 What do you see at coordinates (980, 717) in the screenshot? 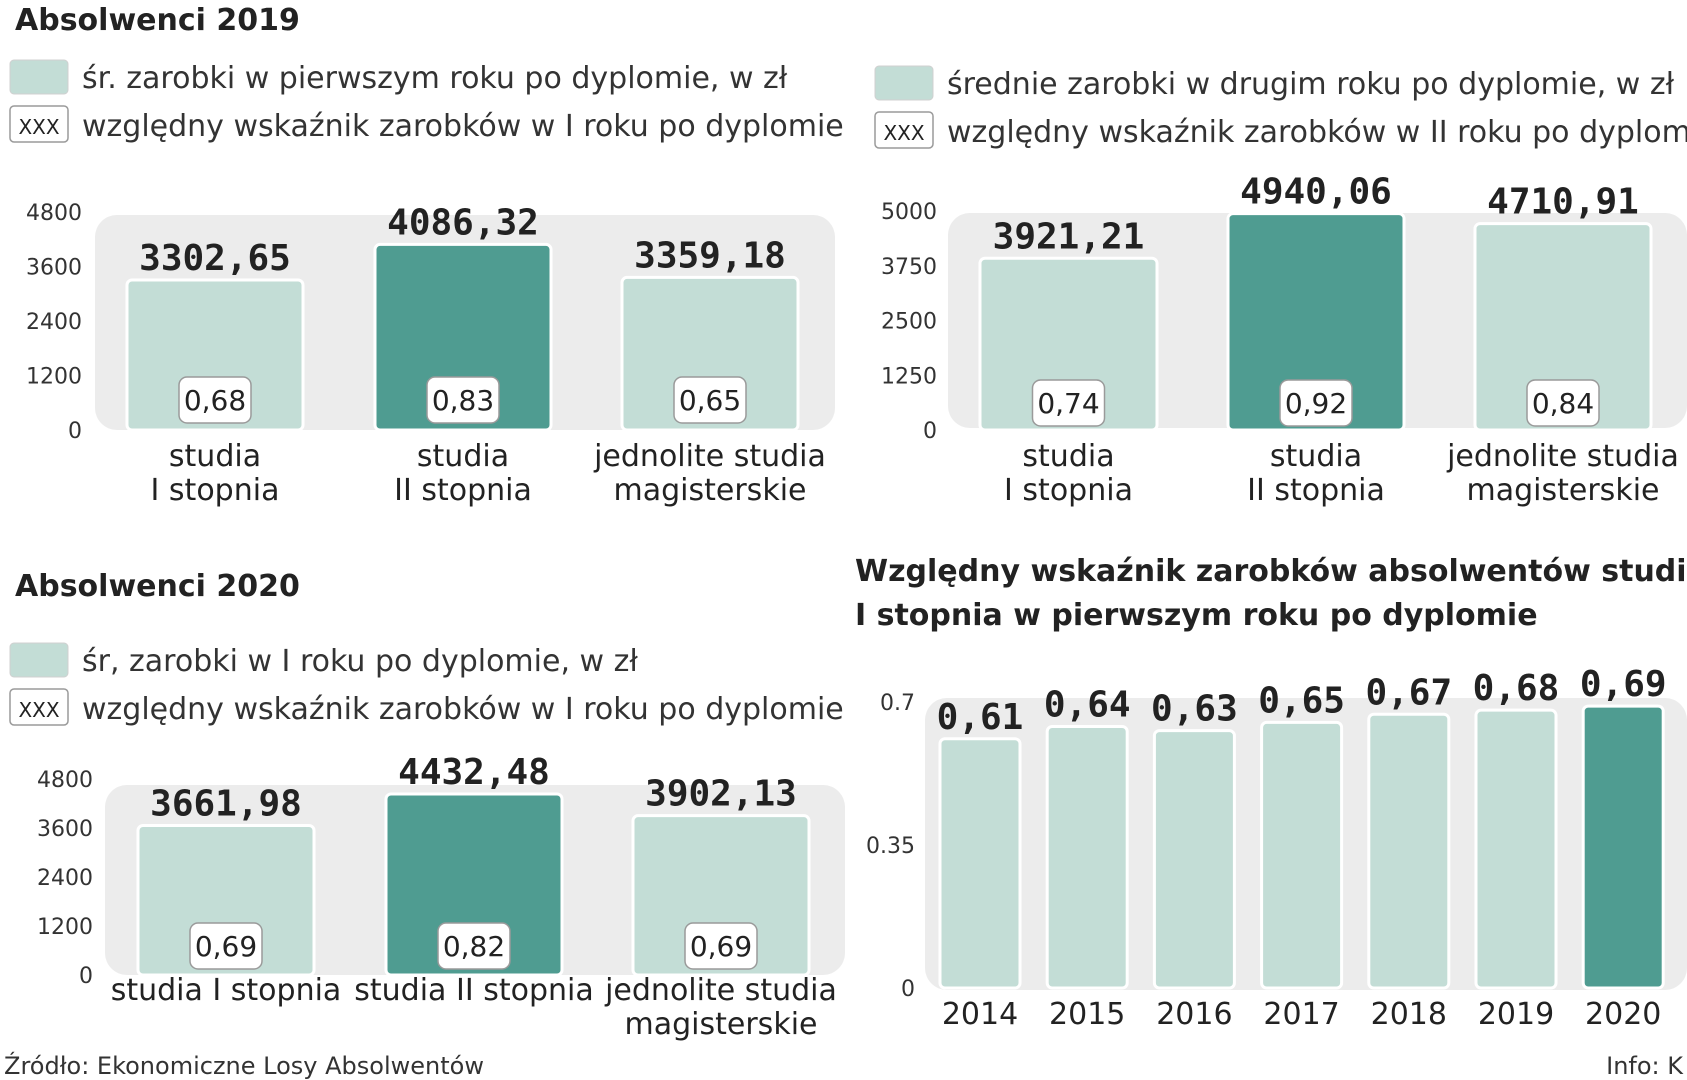
I see `bar-value-label: 0,61` at bounding box center [980, 717].